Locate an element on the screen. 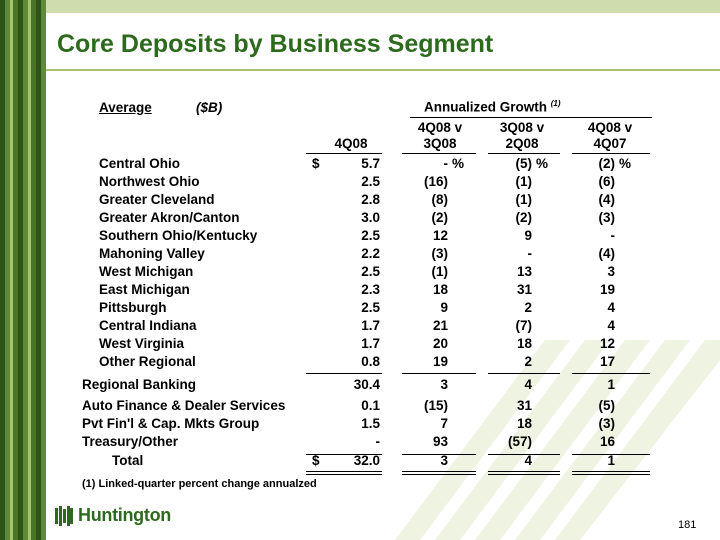  row-value-4q08: 1.5 is located at coordinates (370, 423).